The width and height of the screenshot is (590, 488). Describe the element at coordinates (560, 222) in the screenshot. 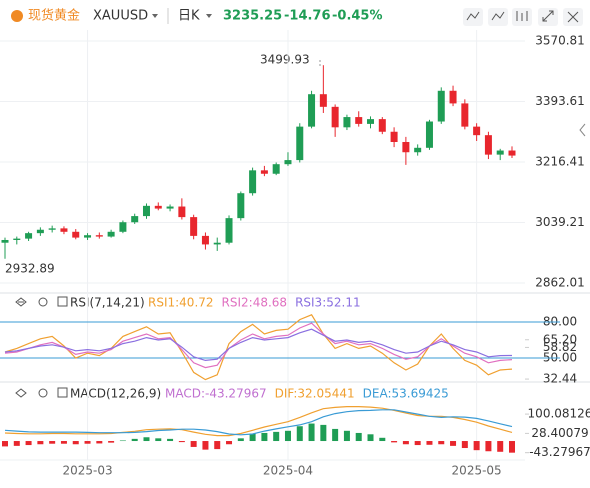

I see `y-tick-label: 3039.21` at that location.